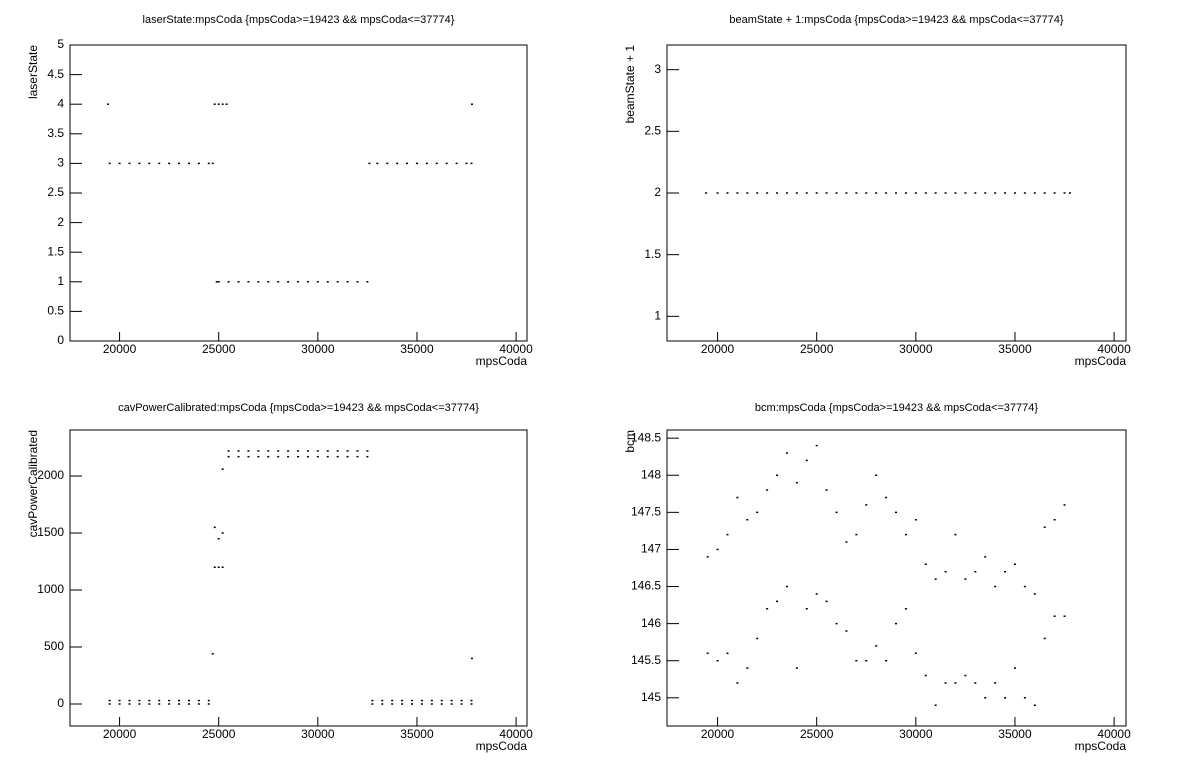  What do you see at coordinates (55, 133) in the screenshot?
I see `y-tick-label: 3.5` at bounding box center [55, 133].